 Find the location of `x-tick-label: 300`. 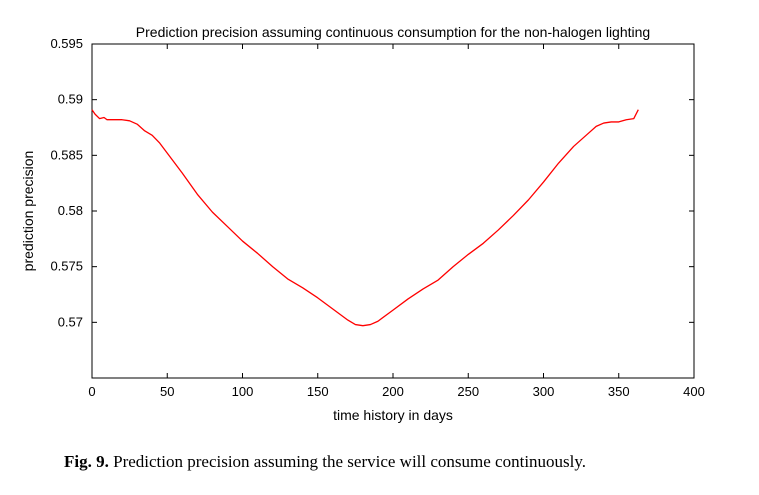

x-tick-label: 300 is located at coordinates (544, 391).